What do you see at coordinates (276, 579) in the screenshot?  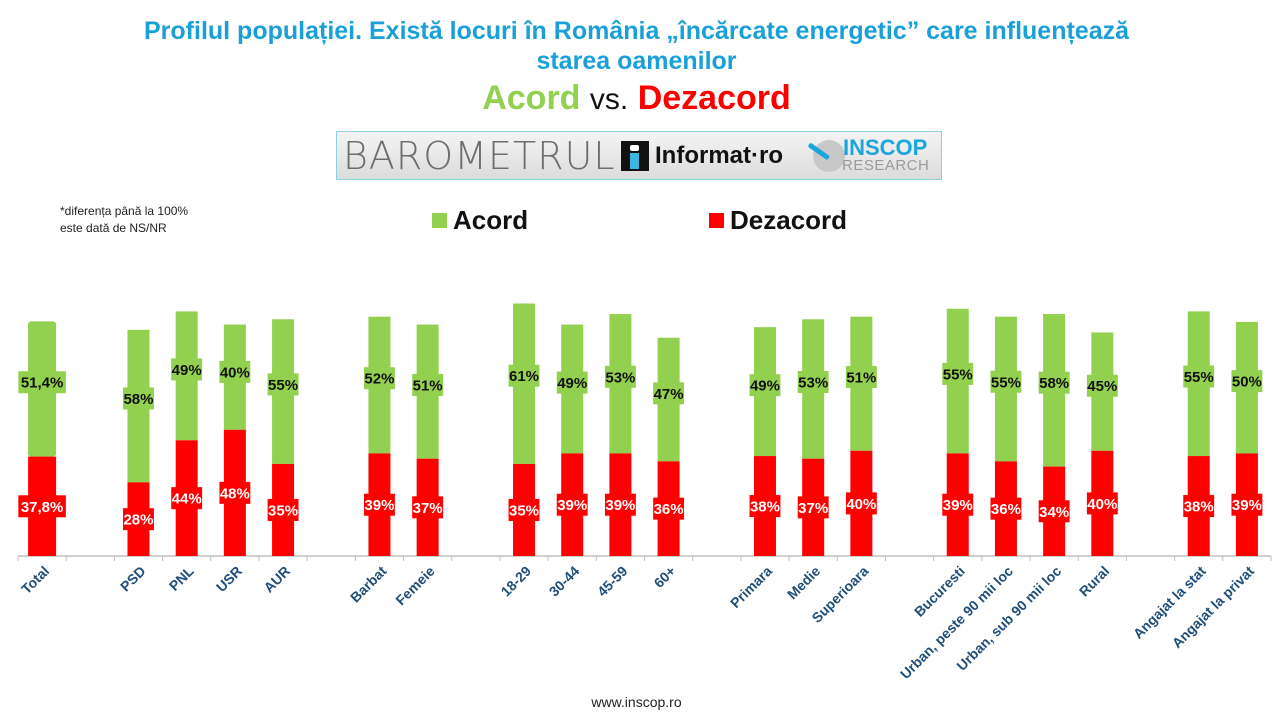 I see `x-tick-label: AUR` at bounding box center [276, 579].